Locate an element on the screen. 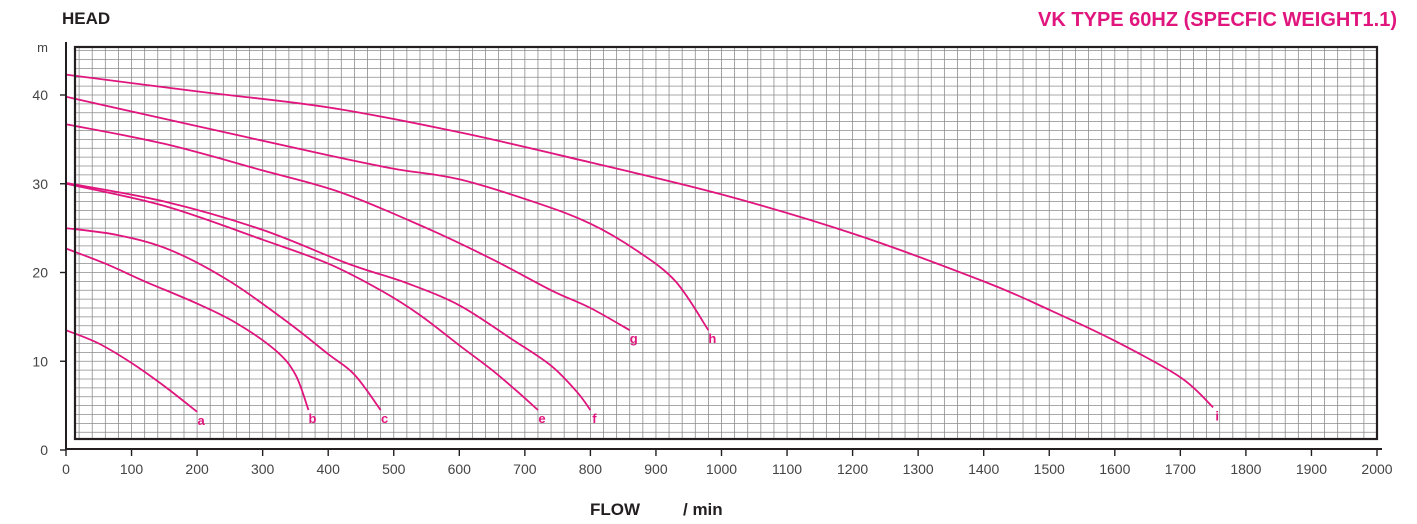 This screenshot has width=1417, height=524. x-tick-label: 1200 is located at coordinates (852, 469).